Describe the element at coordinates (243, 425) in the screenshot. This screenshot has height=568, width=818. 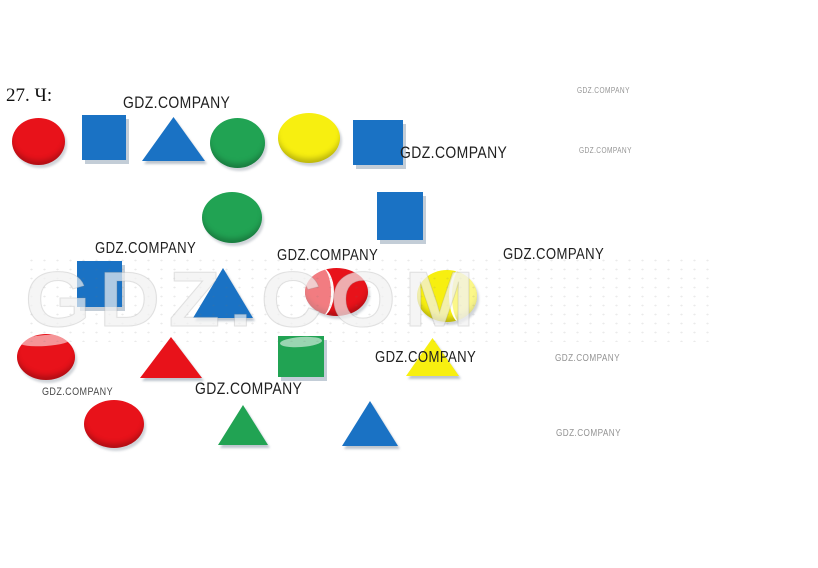
I see `shape-green-triangle` at that location.